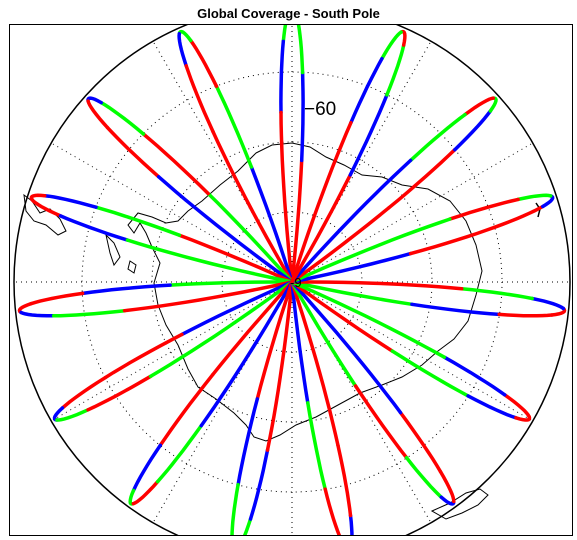  Describe the element at coordinates (121, 253) in the screenshot. I see `peninsula-islands` at that location.